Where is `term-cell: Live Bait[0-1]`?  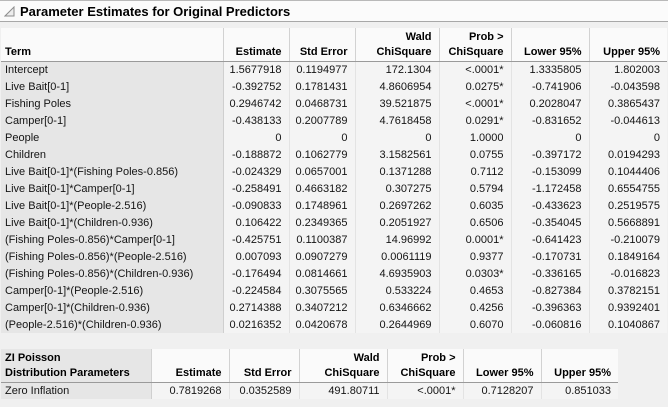 term-cell: Live Bait[0-1] is located at coordinates (112, 86).